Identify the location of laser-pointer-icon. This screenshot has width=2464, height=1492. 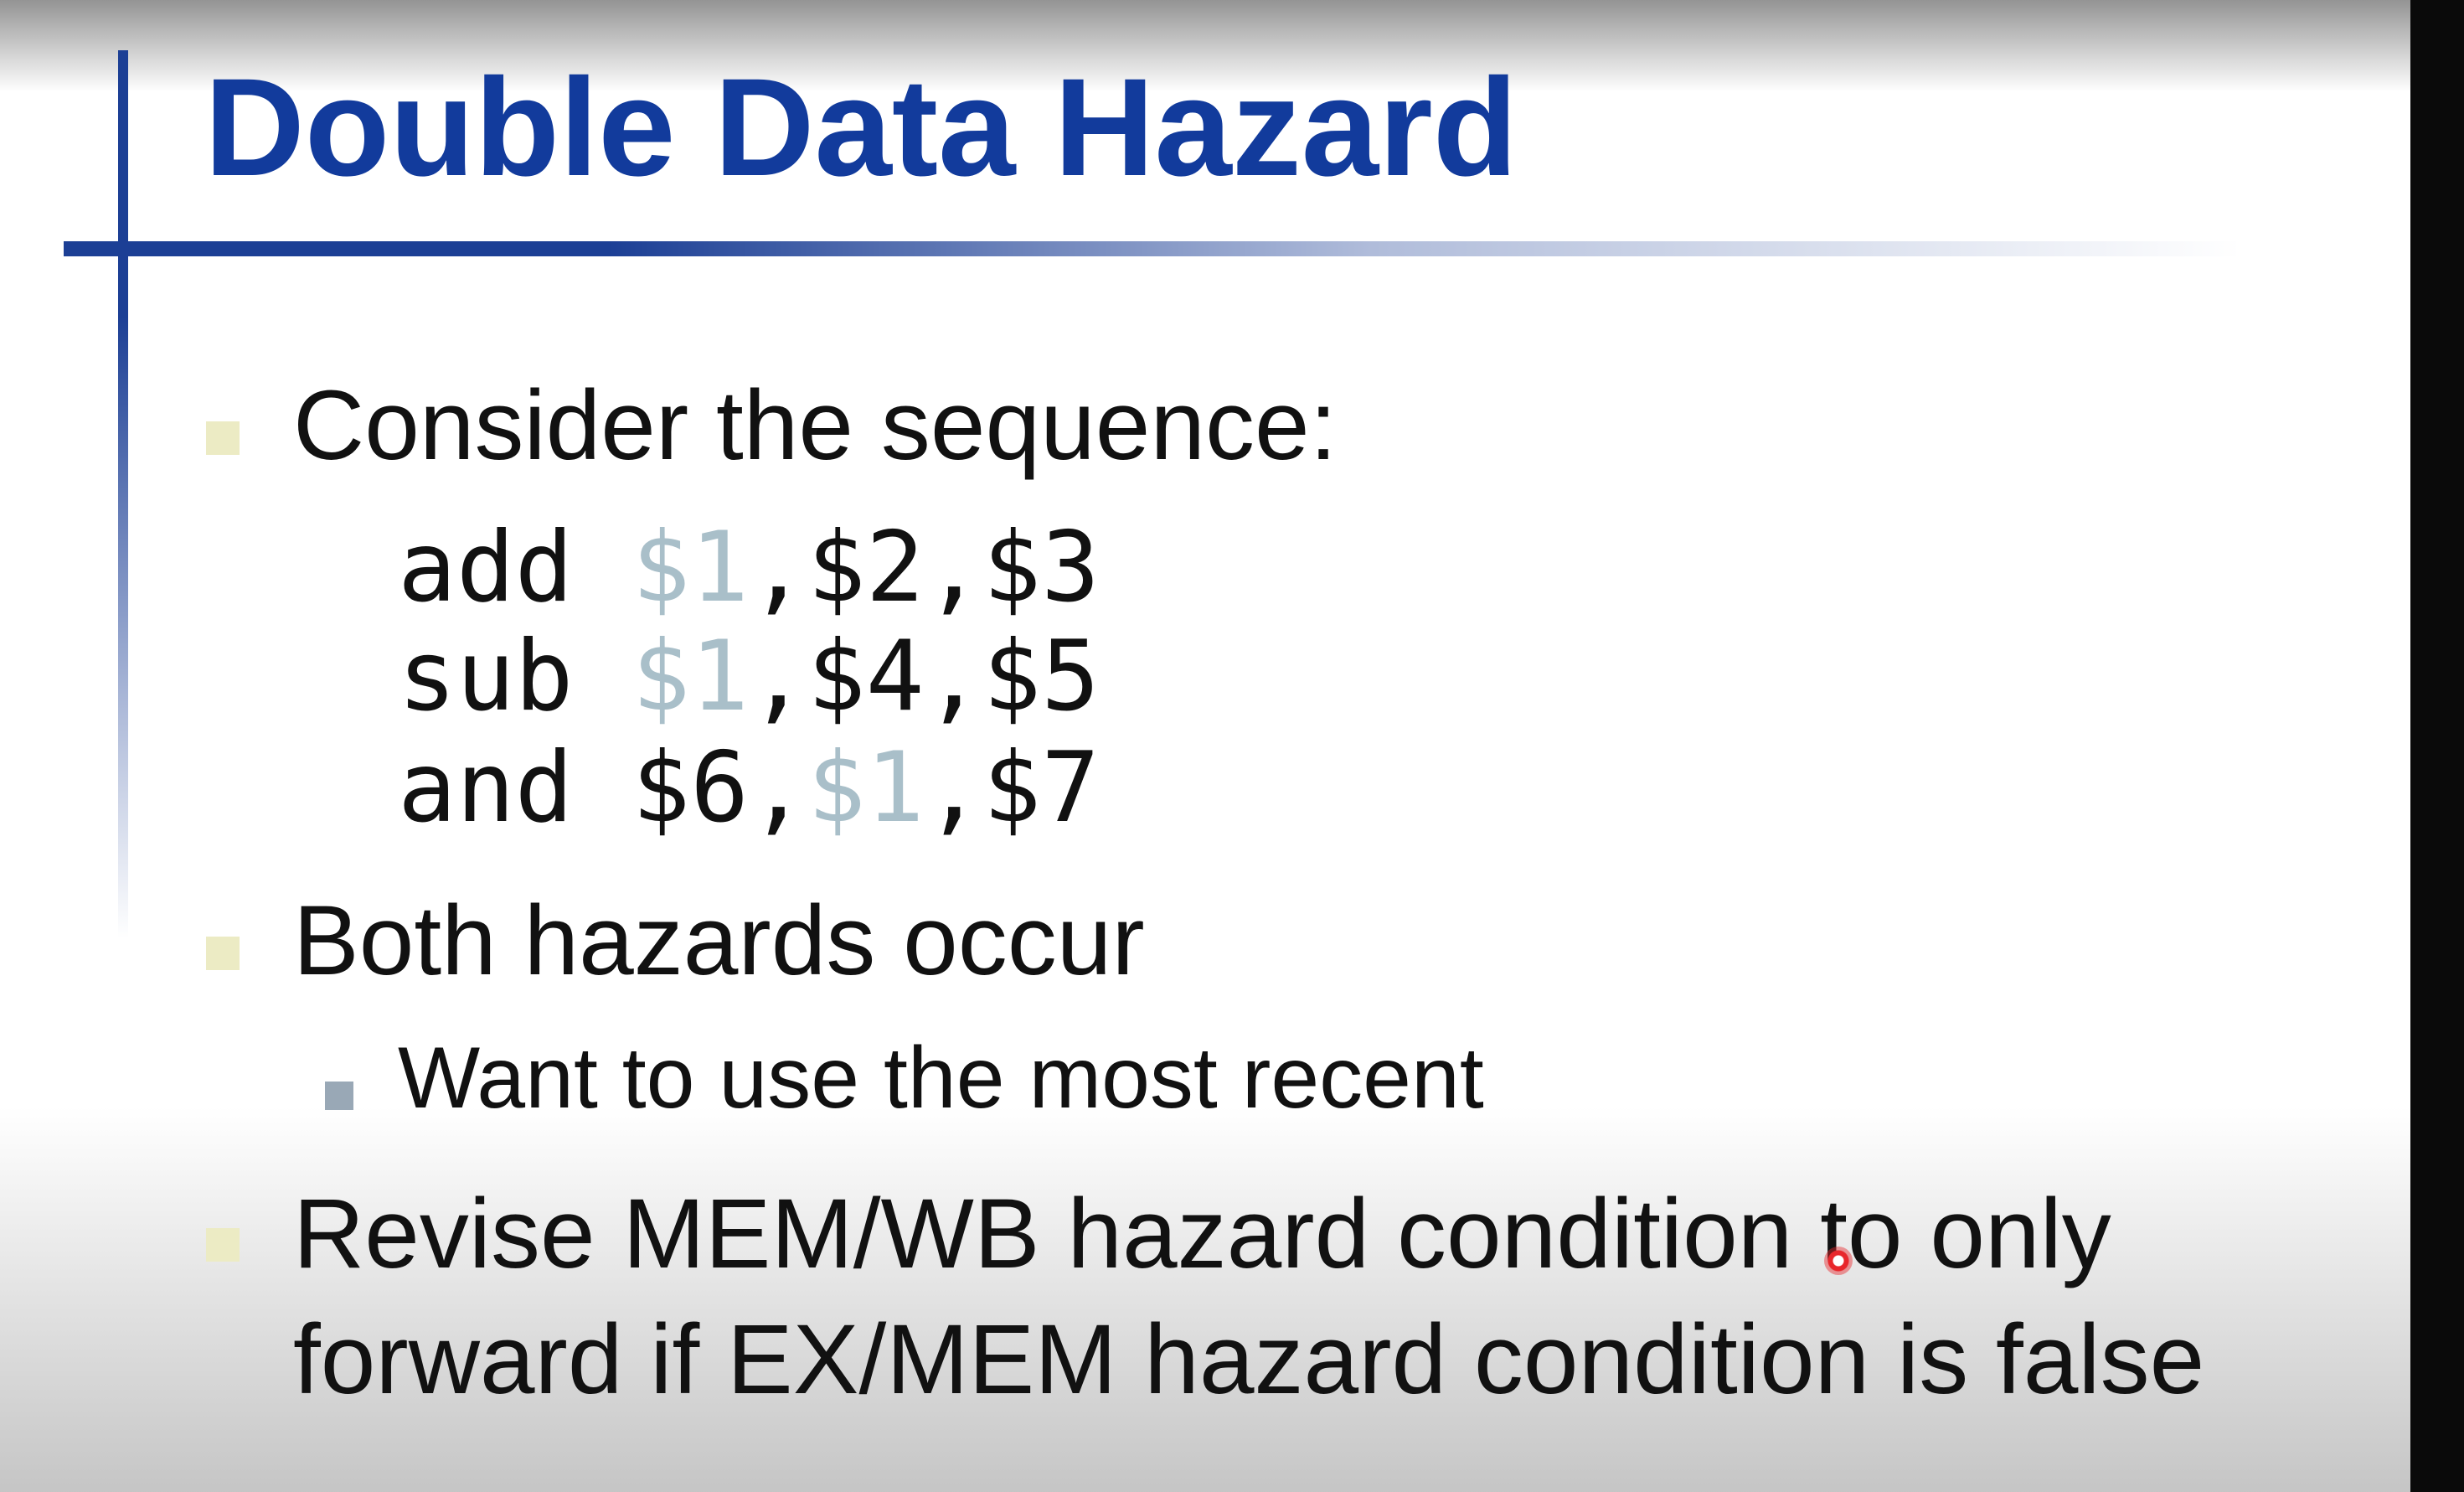
(1838, 1261).